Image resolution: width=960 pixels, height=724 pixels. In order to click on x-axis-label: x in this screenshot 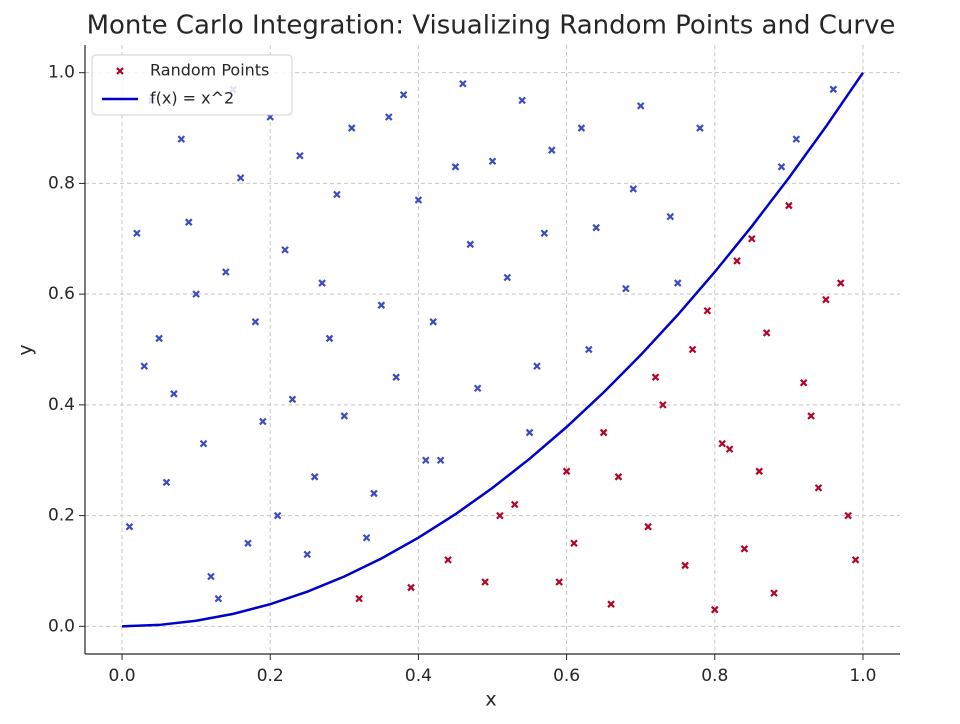, I will do `click(490, 700)`.